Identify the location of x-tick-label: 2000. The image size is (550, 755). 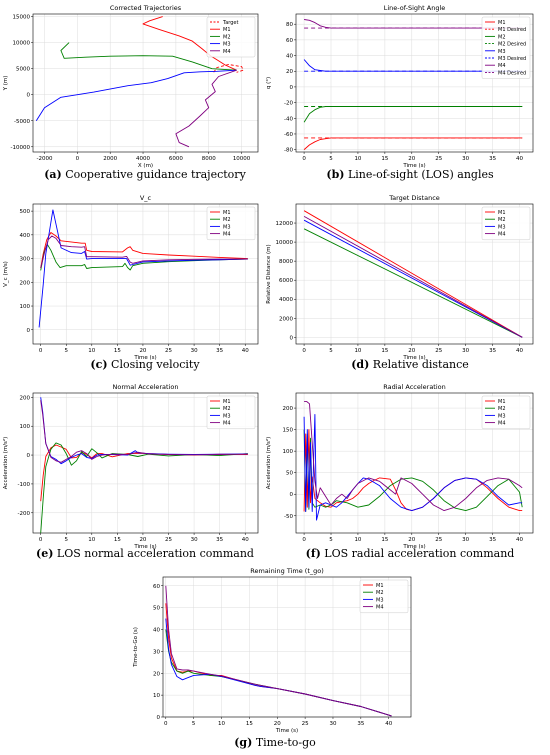
(110, 159).